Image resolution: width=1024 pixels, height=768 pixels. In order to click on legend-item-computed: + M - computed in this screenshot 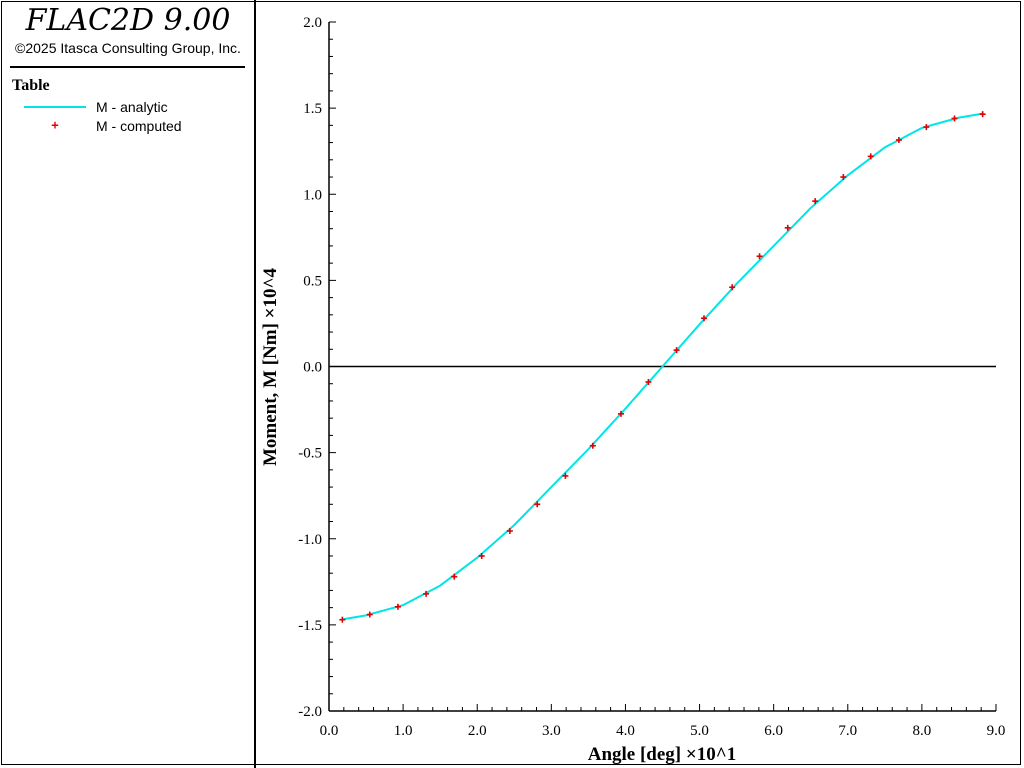, I will do `click(134, 126)`.